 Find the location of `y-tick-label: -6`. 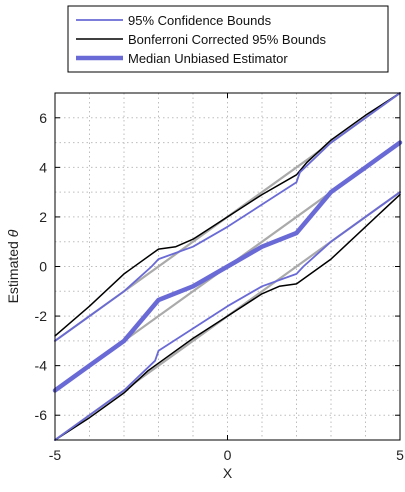

y-tick-label: -6 is located at coordinates (41, 415).